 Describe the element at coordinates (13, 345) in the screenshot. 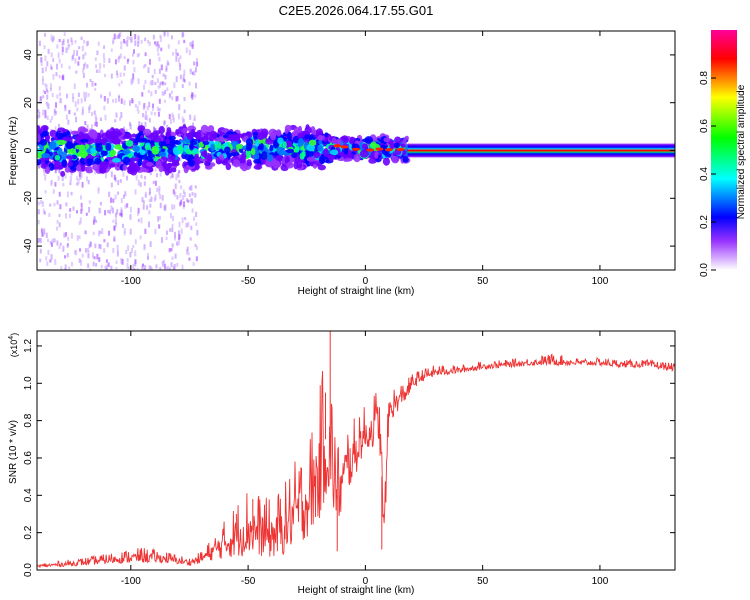

I see `y-multiplier: (x104)` at that location.